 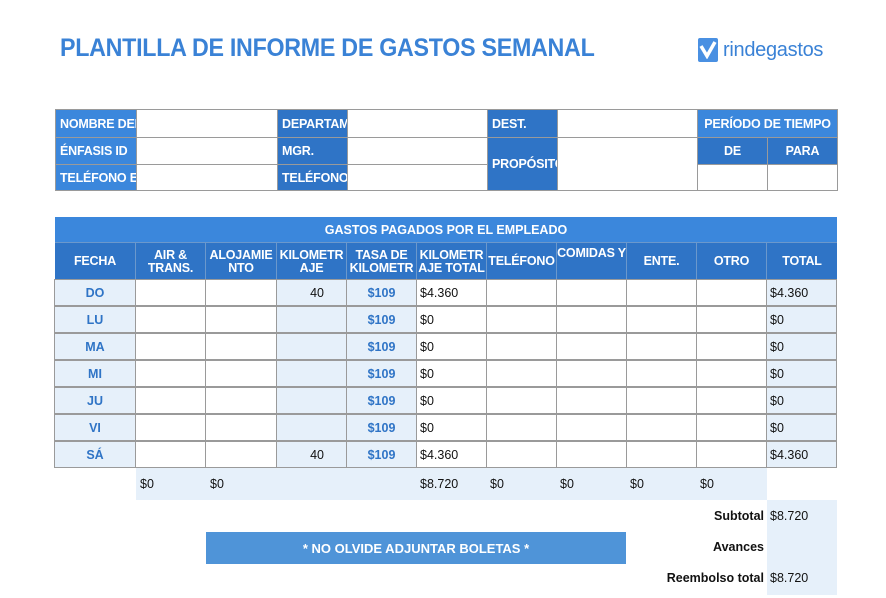 What do you see at coordinates (446, 230) in the screenshot?
I see `expenses-banner: GASTOS PAGADOS POR EL EMPLEADO` at bounding box center [446, 230].